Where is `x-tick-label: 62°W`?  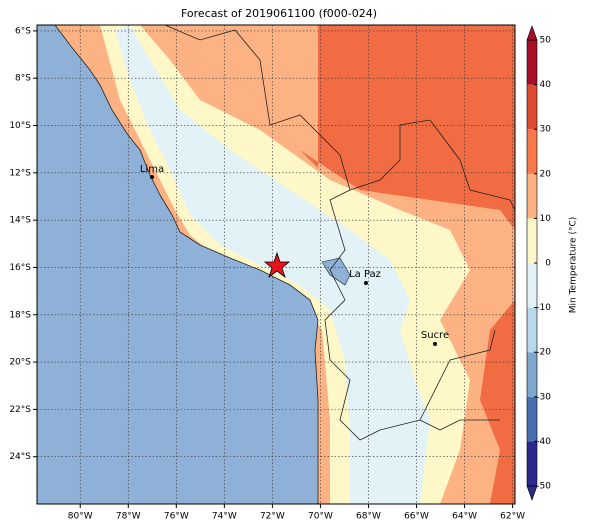 x-tick-label: 62°W is located at coordinates (512, 517).